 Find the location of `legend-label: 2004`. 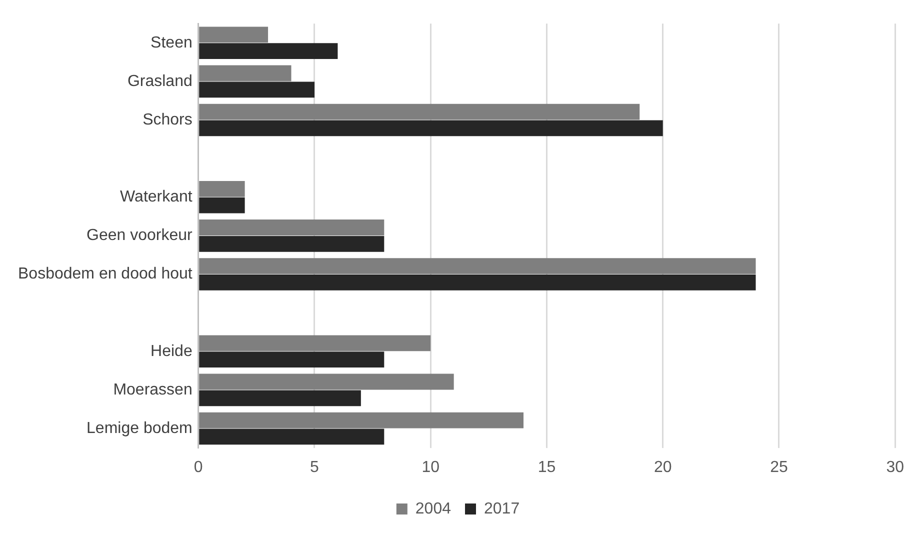

legend-label: 2004 is located at coordinates (433, 509).